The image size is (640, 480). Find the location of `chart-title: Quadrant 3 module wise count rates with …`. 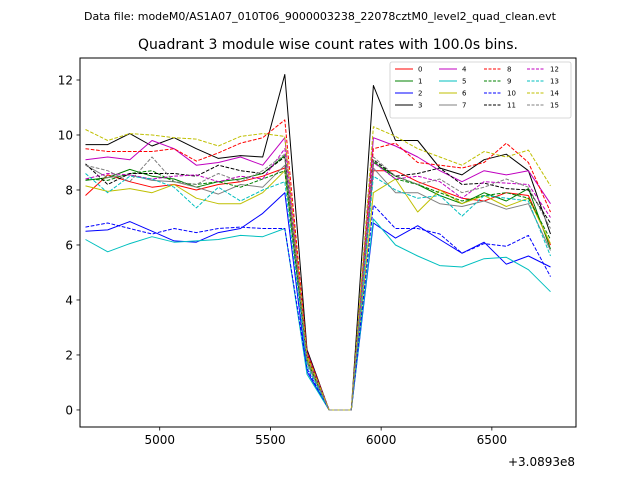

chart-title: Quadrant 3 module wise count rates with … is located at coordinates (328, 45).